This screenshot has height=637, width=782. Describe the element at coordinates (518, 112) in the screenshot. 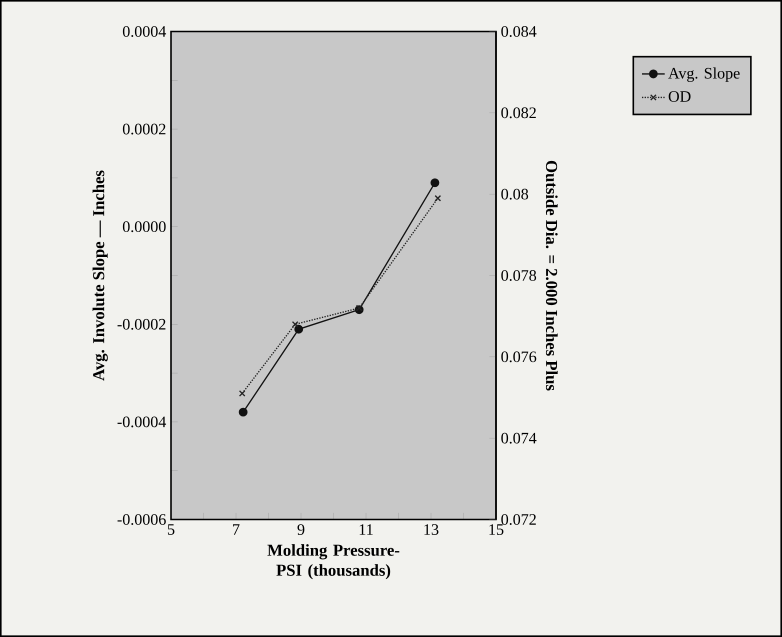

I see `y2-tick-label: 0.082` at that location.